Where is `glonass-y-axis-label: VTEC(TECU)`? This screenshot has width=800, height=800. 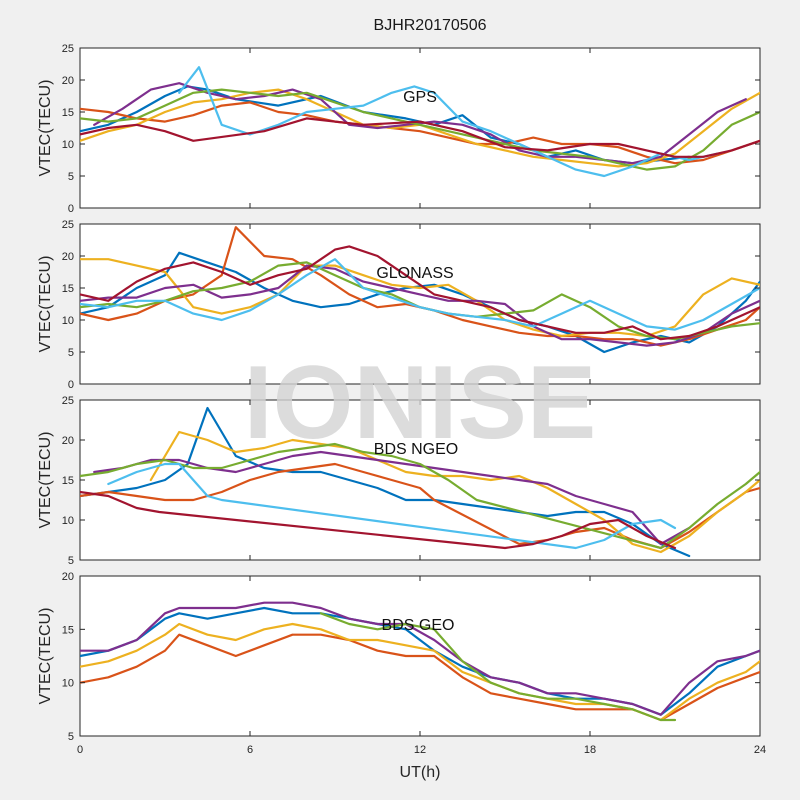 glonass-y-axis-label: VTEC(TECU) is located at coordinates (45, 304).